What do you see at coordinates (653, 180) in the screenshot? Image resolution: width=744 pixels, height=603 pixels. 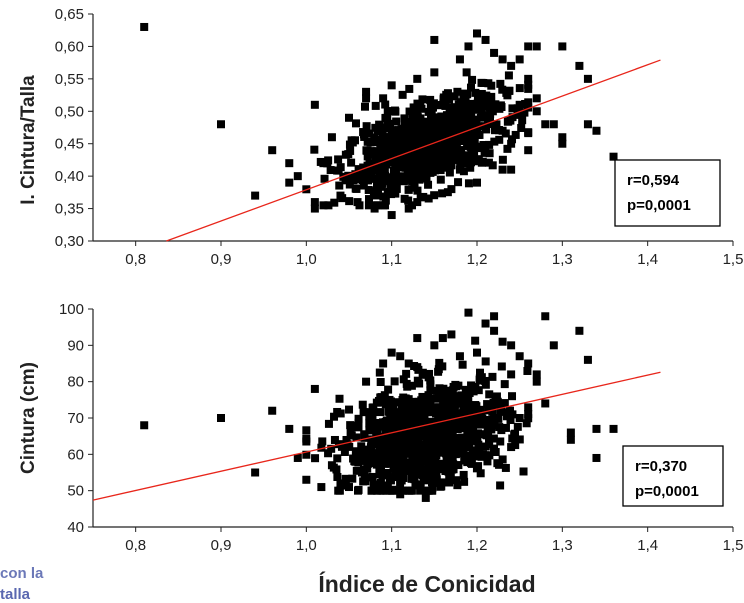 I see `correlation-label: r=0,594` at bounding box center [653, 180].